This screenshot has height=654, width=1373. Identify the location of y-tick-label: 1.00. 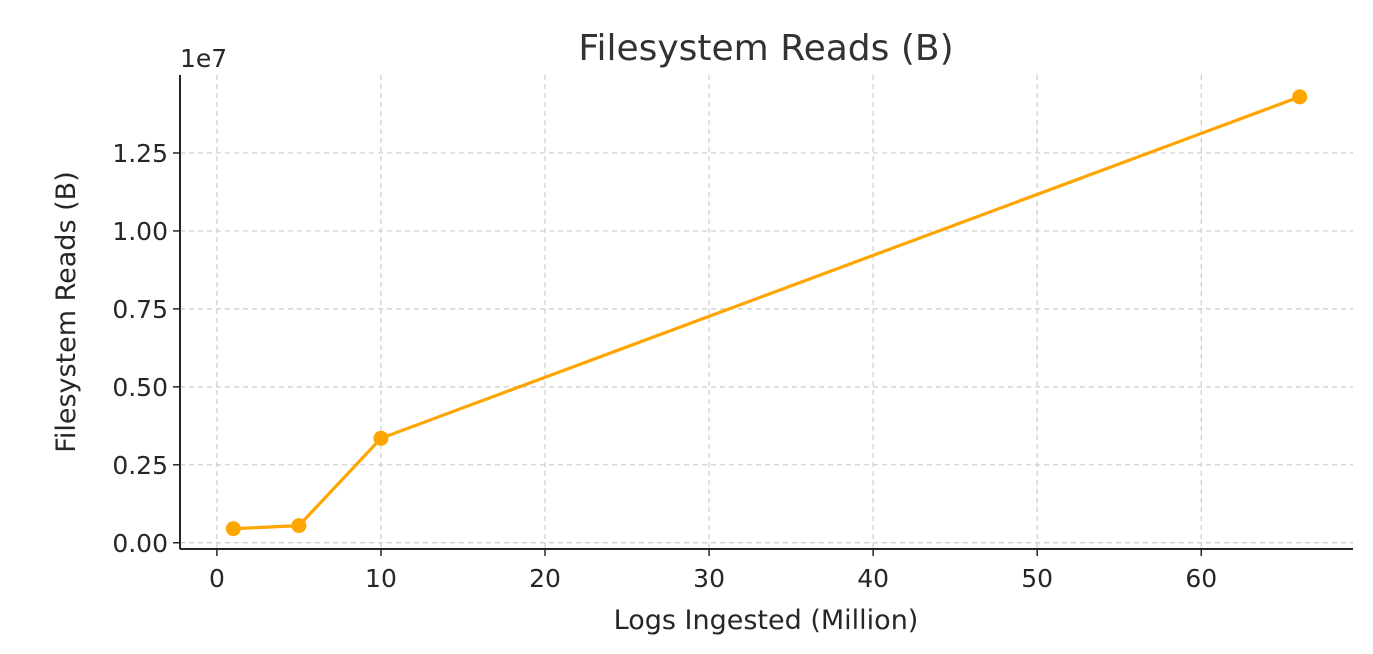
(140, 231).